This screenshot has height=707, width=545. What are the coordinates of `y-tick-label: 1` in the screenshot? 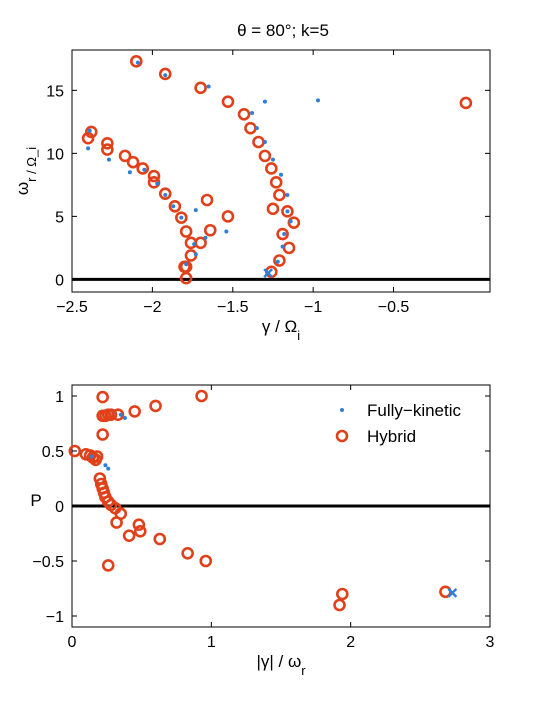 It's located at (59, 397).